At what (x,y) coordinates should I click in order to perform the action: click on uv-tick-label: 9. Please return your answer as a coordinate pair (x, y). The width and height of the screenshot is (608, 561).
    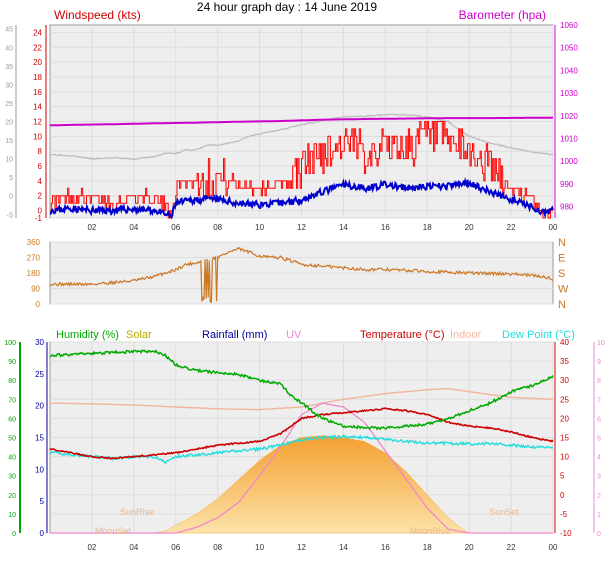
    Looking at the image, I should click on (599, 362).